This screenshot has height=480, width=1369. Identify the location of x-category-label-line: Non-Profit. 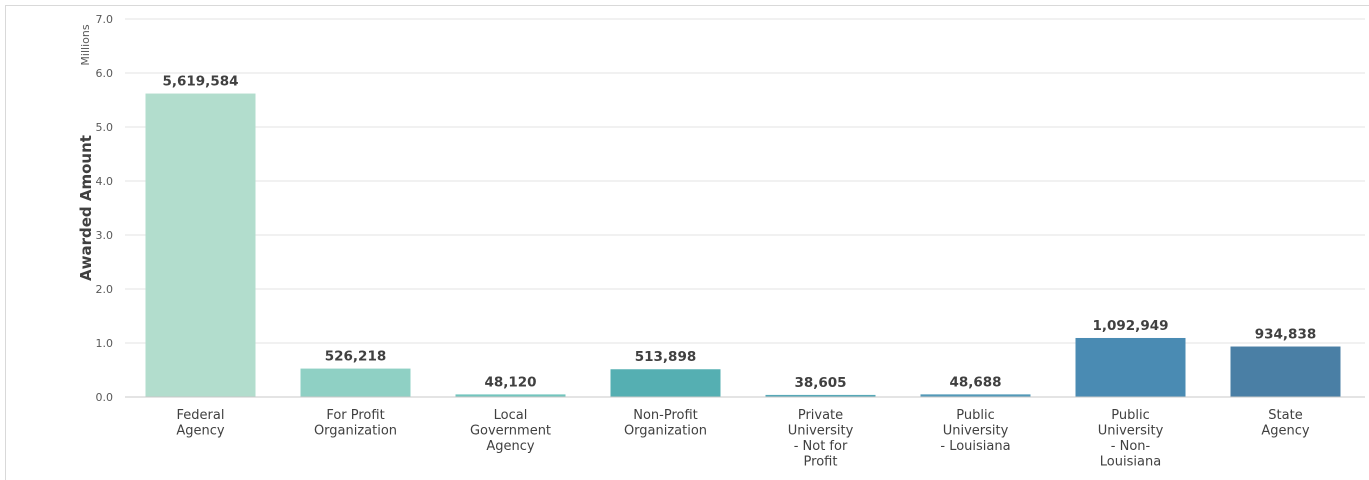
(665, 415).